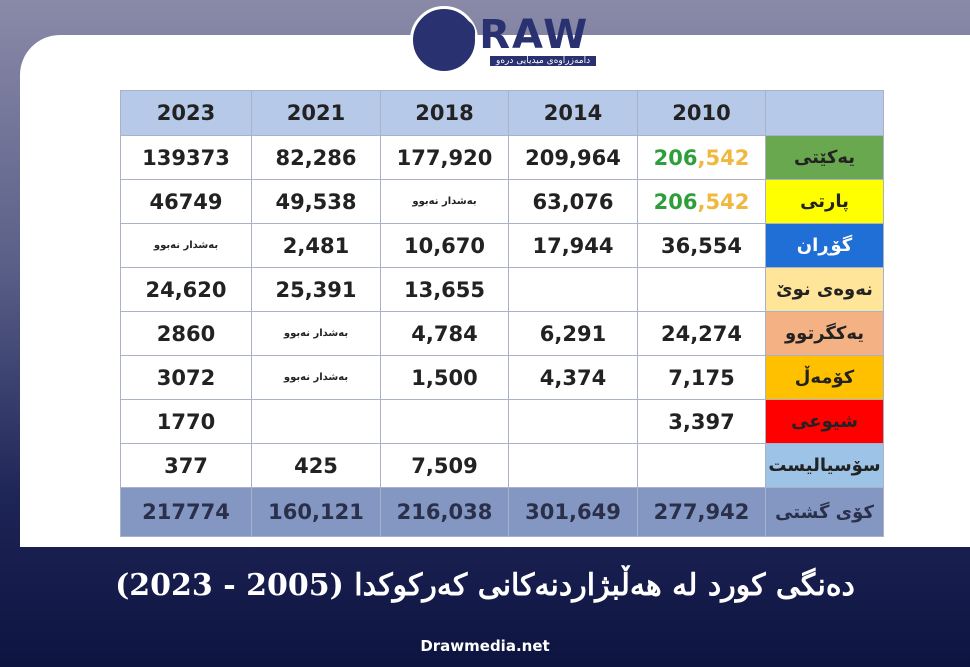  Describe the element at coordinates (316, 201) in the screenshot. I see `table-cell: 49,538` at that location.